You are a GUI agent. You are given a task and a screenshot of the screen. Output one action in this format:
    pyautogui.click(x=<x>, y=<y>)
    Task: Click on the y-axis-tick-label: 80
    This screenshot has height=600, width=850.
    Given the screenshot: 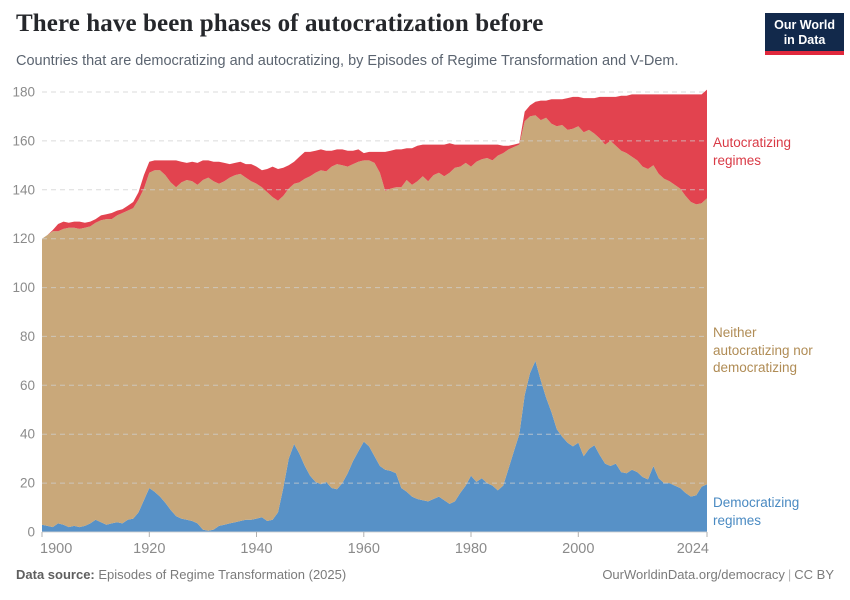 What is the action you would take?
    pyautogui.click(x=27, y=336)
    